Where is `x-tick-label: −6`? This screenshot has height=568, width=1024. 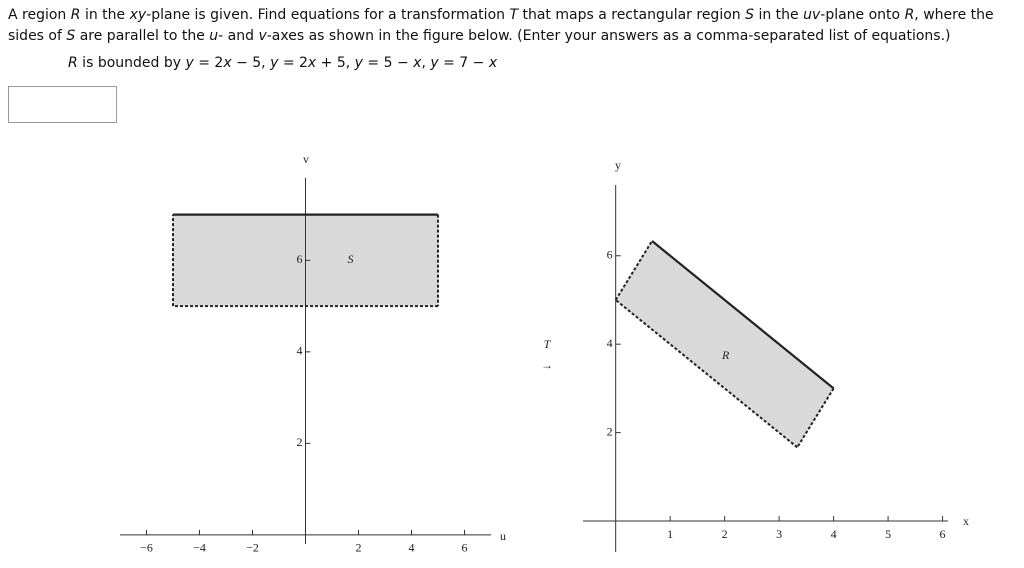
x-tick-label: −6 is located at coordinates (146, 548).